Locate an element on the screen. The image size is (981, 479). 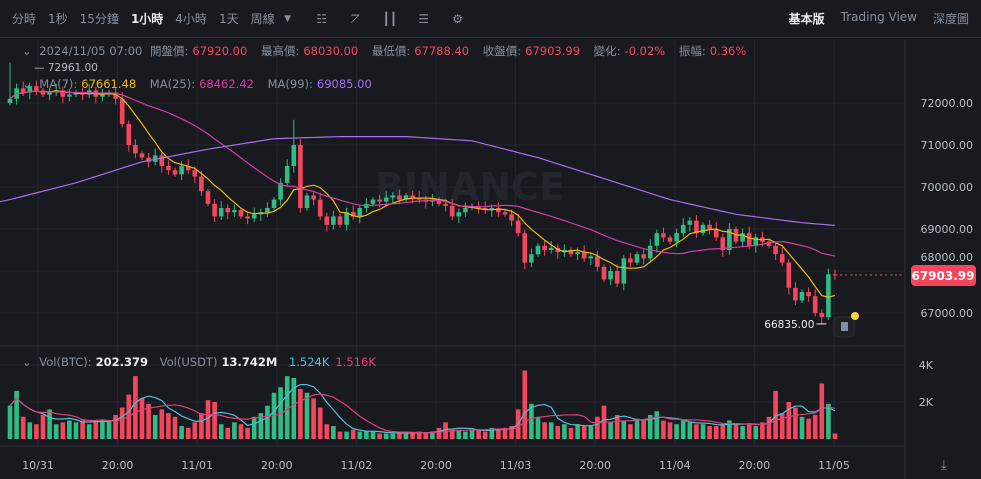
settings-list-icon: ☰ is located at coordinates (423, 18).